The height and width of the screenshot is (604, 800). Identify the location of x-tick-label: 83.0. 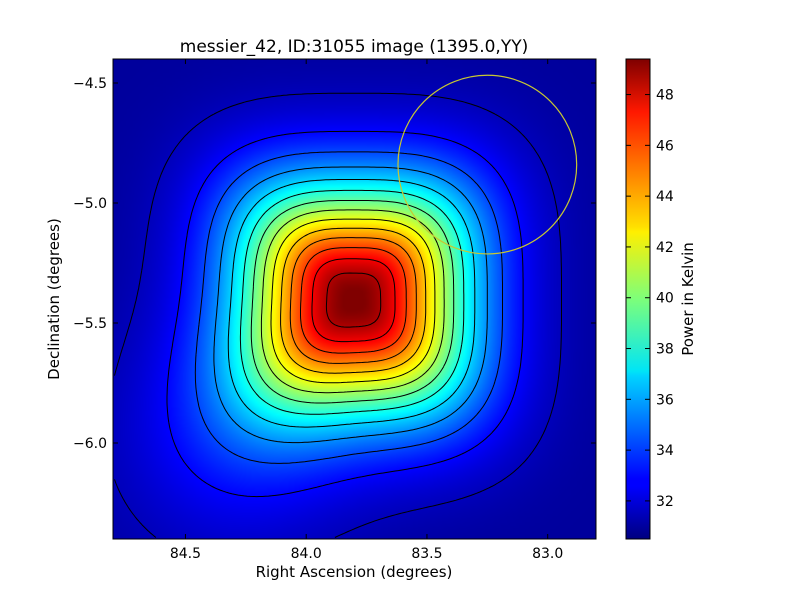
(547, 554).